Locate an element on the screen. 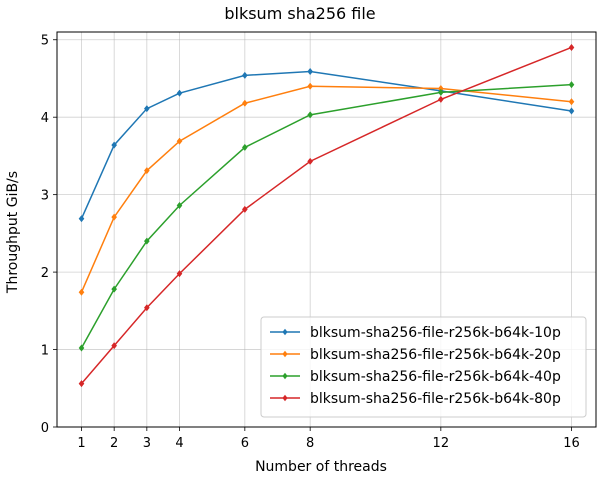 Image resolution: width=600 pixels, height=480 pixels. legend-item: blksum-sha256-file-r256k-b64k-20p is located at coordinates (415, 355).